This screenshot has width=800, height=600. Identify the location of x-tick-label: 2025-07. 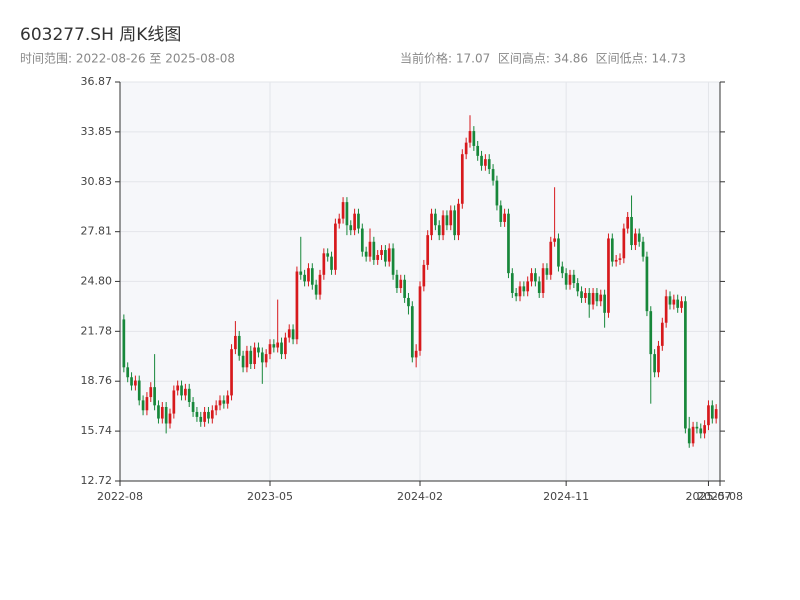
(708, 496).